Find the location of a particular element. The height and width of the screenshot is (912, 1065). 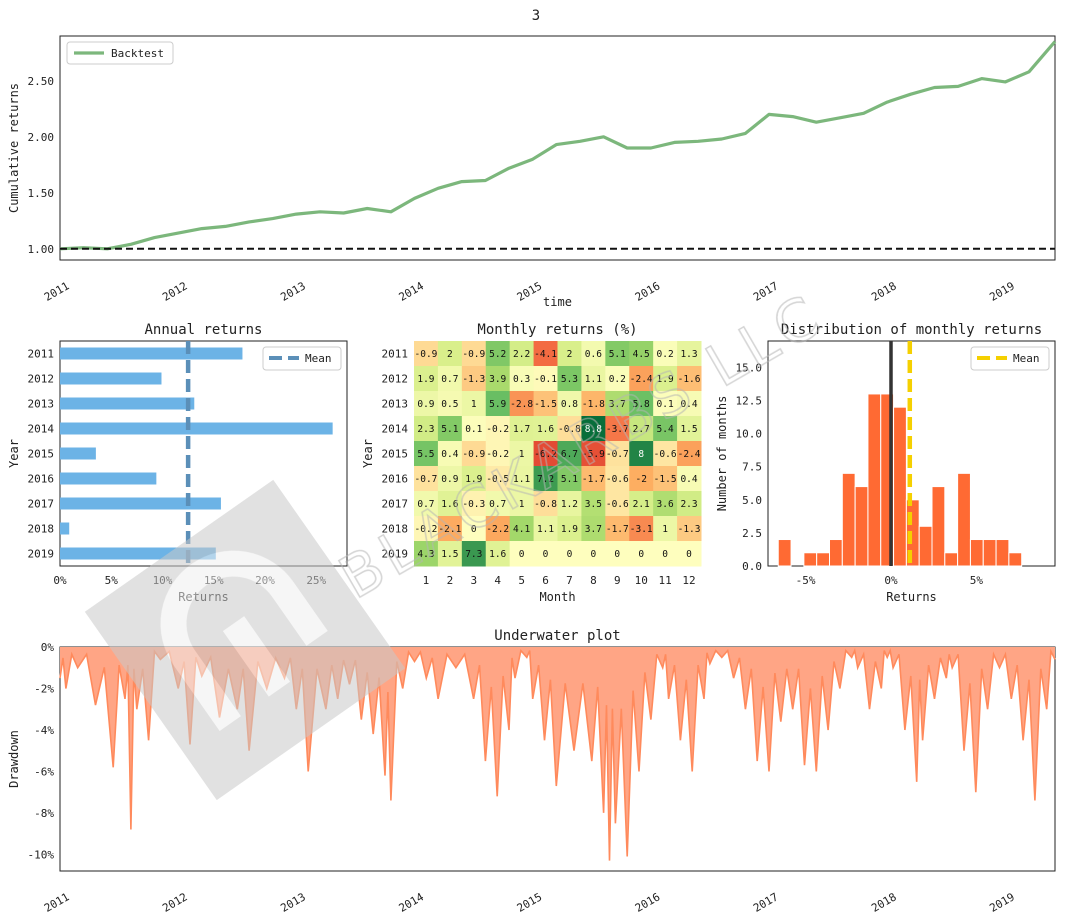

monthly-ytick-label: 2012 is located at coordinates (395, 379).